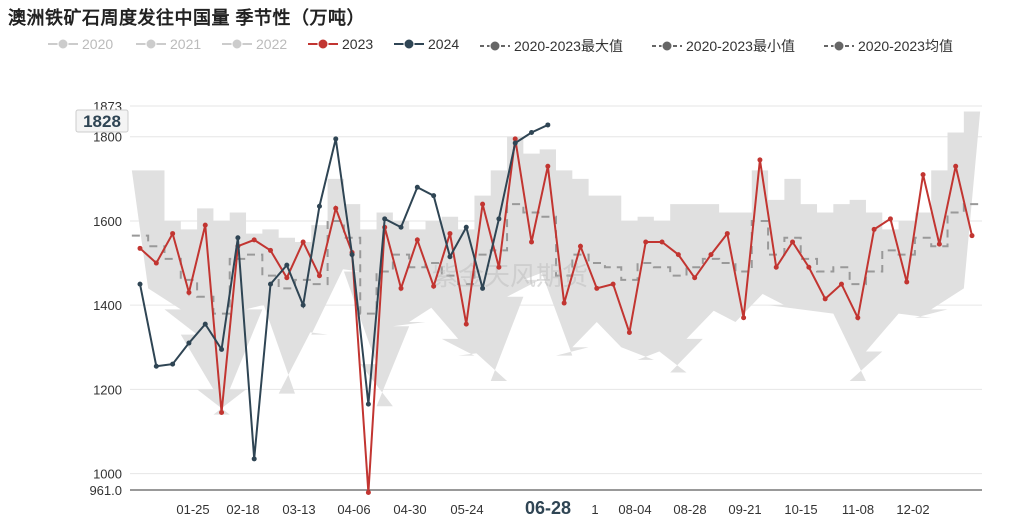 Image resolution: width=1010 pixels, height=520 pixels. Describe the element at coordinates (192, 509) in the screenshot. I see `x-tick-label: 01-25` at that location.